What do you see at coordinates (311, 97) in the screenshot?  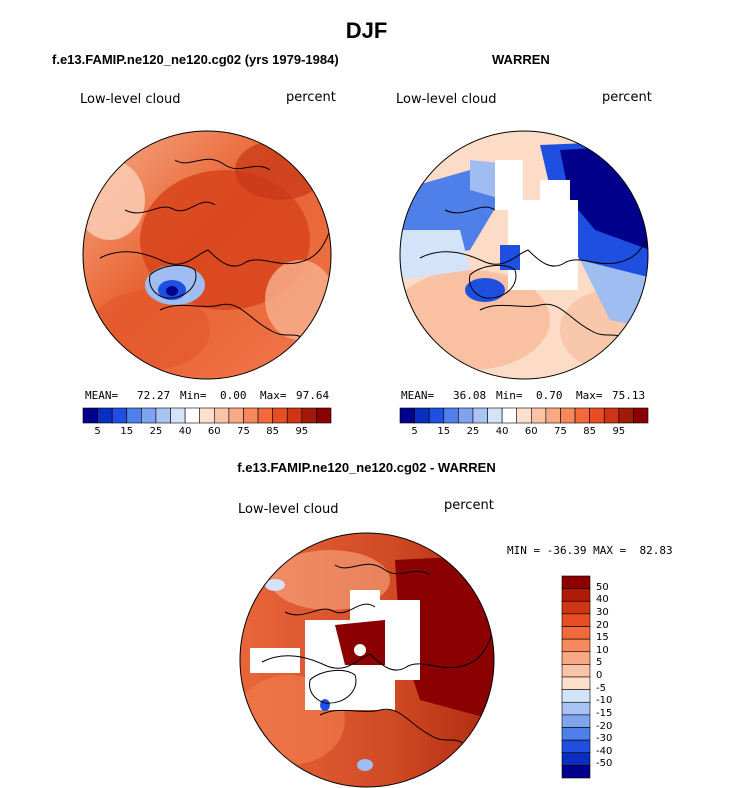 I see `panel1-right-label: percent` at bounding box center [311, 97].